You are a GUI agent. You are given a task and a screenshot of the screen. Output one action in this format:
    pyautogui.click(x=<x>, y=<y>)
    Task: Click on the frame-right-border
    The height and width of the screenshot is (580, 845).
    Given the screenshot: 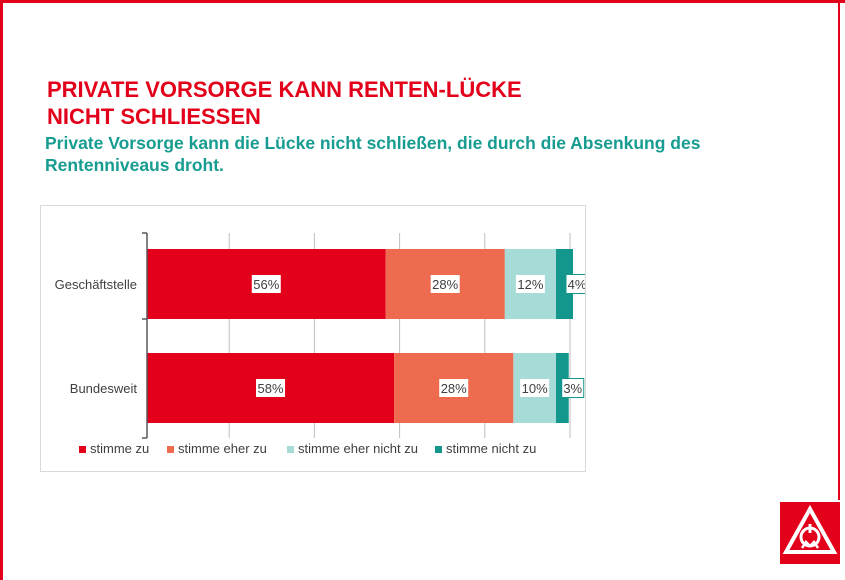 What is the action you would take?
    pyautogui.click(x=839, y=250)
    